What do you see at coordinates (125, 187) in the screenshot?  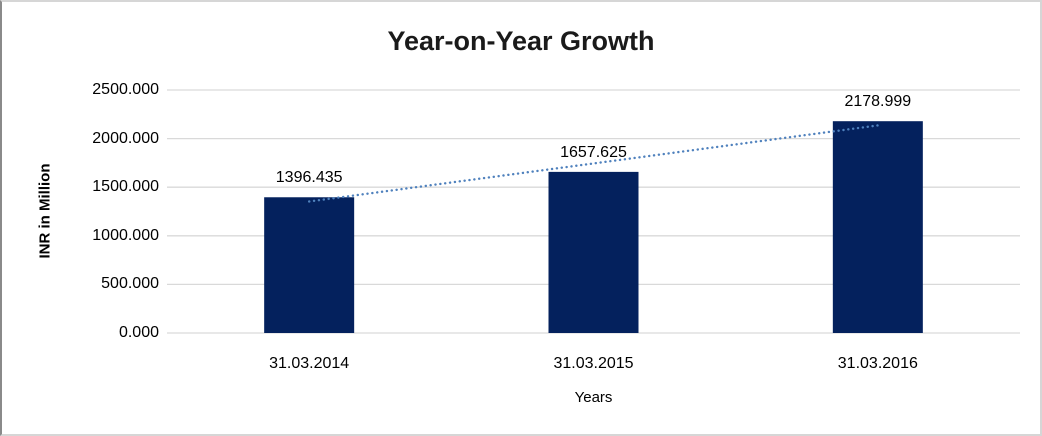 I see `y-tick-label: 1500.000` at bounding box center [125, 187].